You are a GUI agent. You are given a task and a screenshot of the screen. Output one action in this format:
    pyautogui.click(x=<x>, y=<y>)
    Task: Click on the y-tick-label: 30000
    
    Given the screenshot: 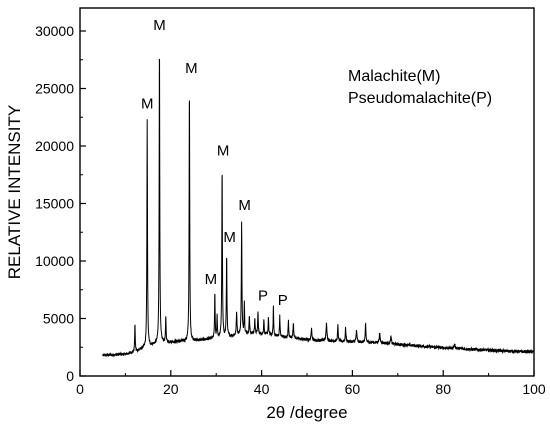 What is the action you would take?
    pyautogui.click(x=54, y=31)
    